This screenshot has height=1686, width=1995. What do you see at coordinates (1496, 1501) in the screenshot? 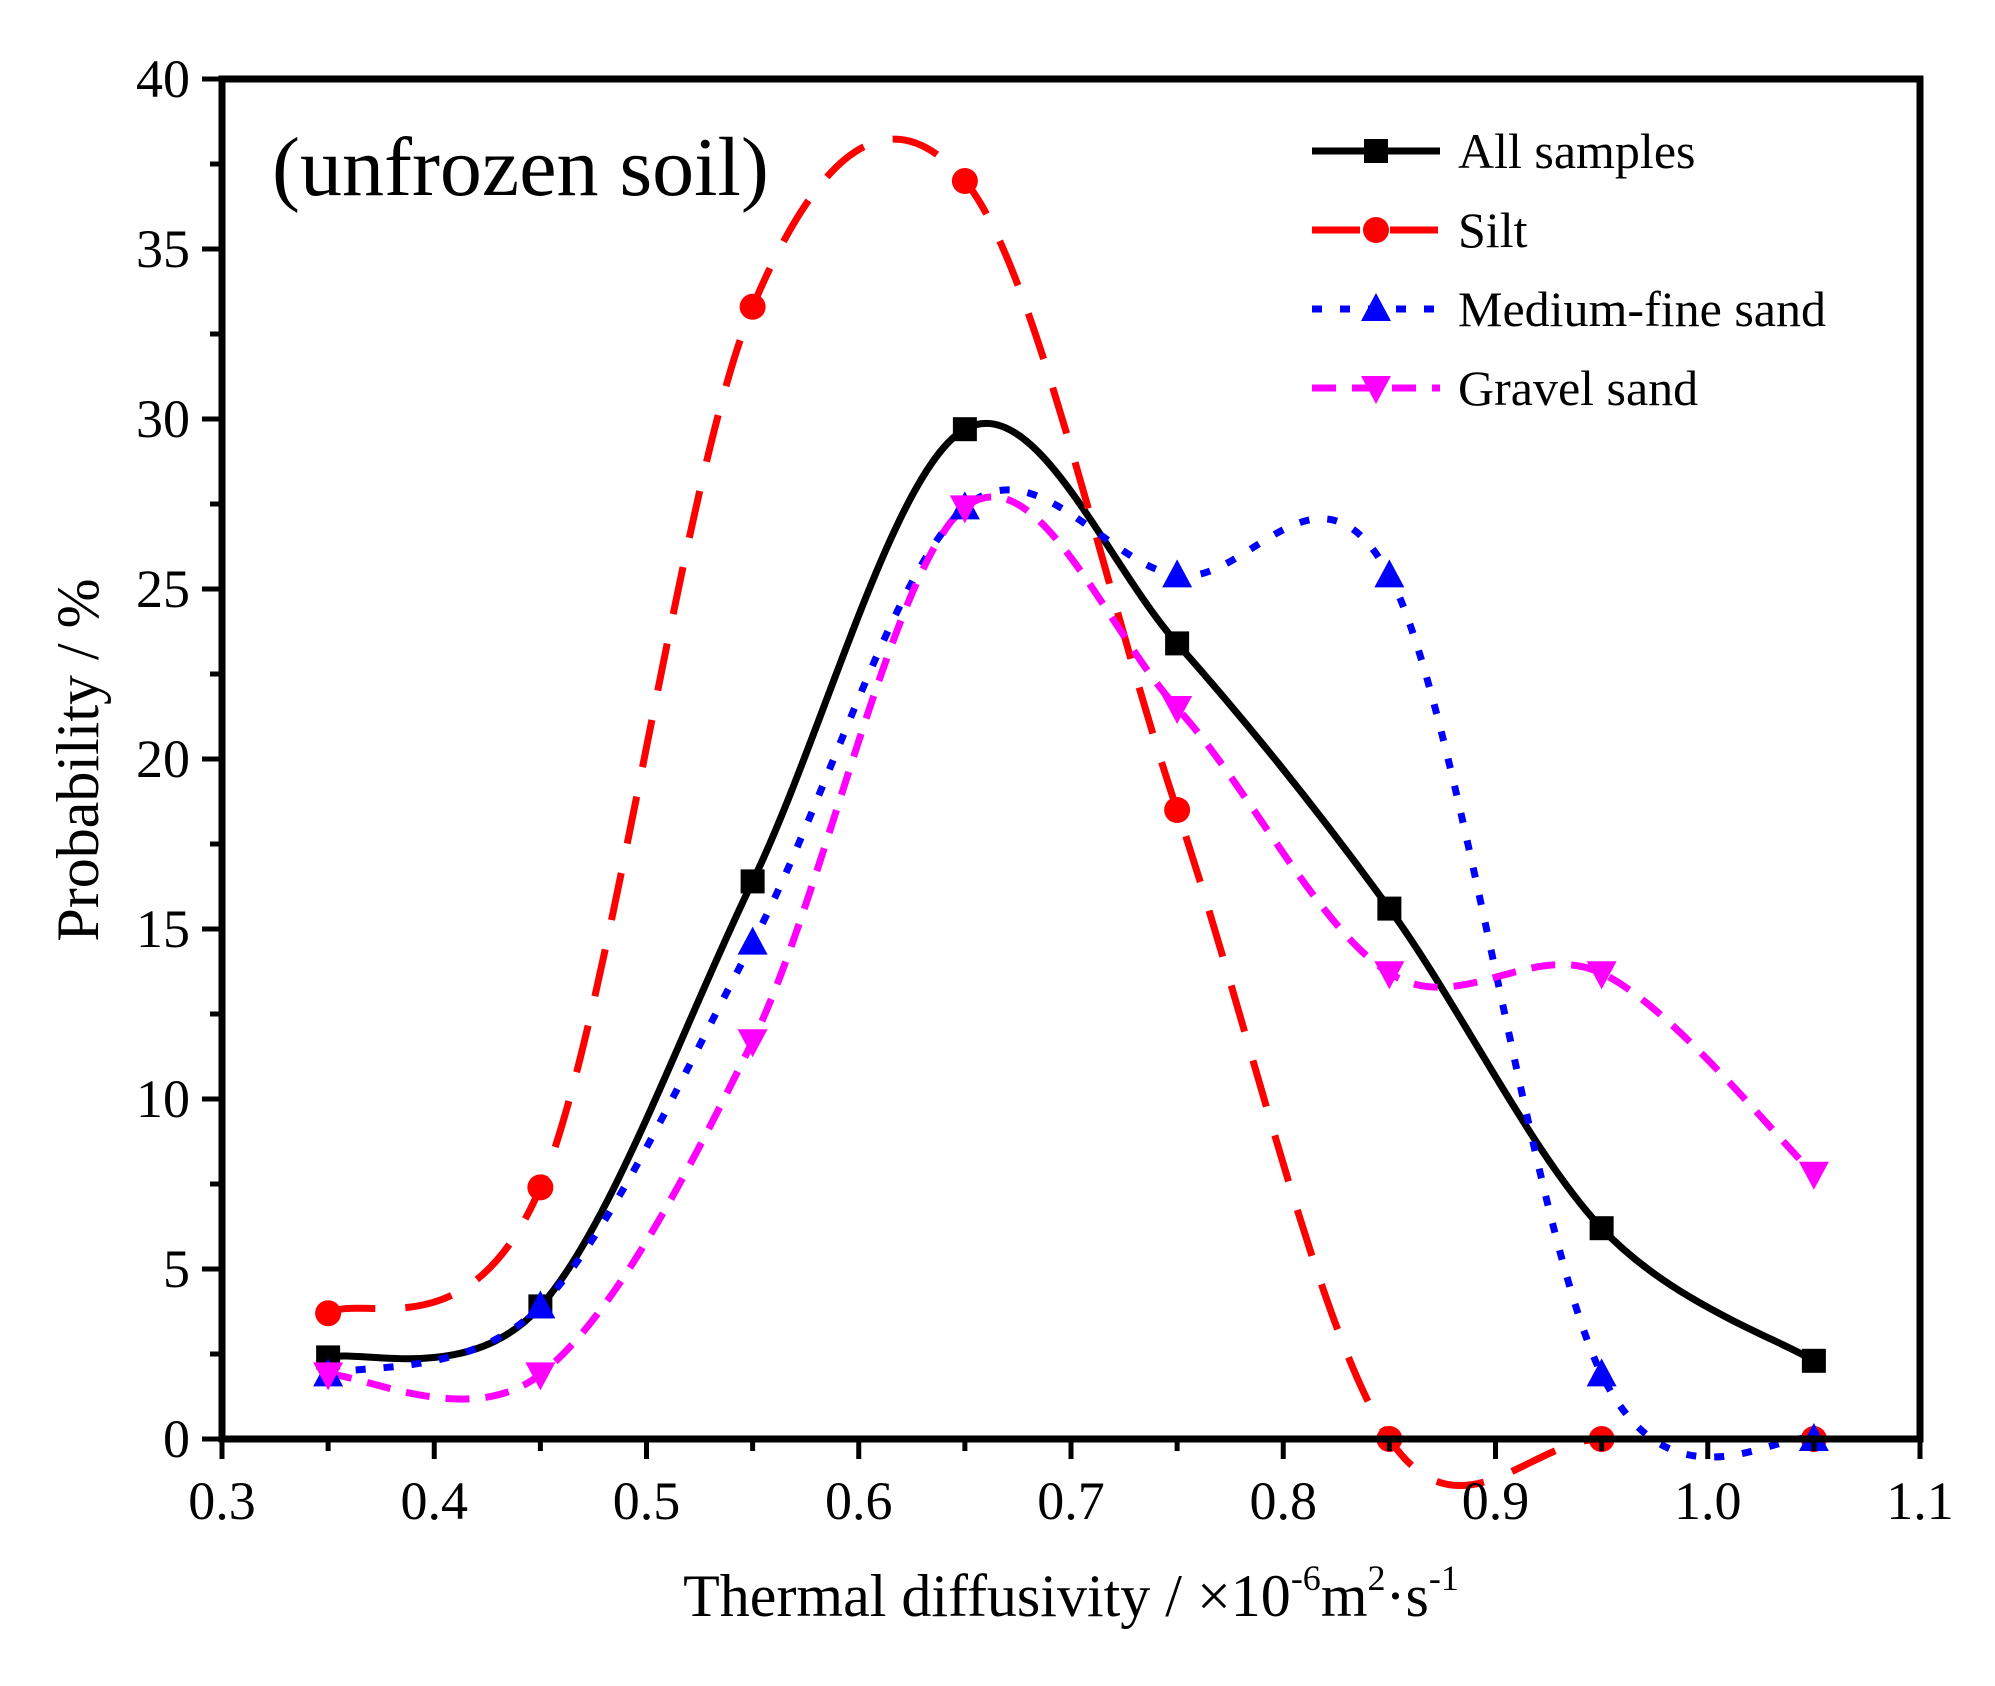
I see `x-tick-label: 0.9` at bounding box center [1496, 1501].